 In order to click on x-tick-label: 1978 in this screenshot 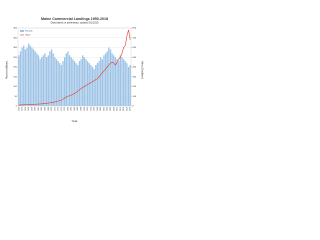, I will do `click(65, 109)`.